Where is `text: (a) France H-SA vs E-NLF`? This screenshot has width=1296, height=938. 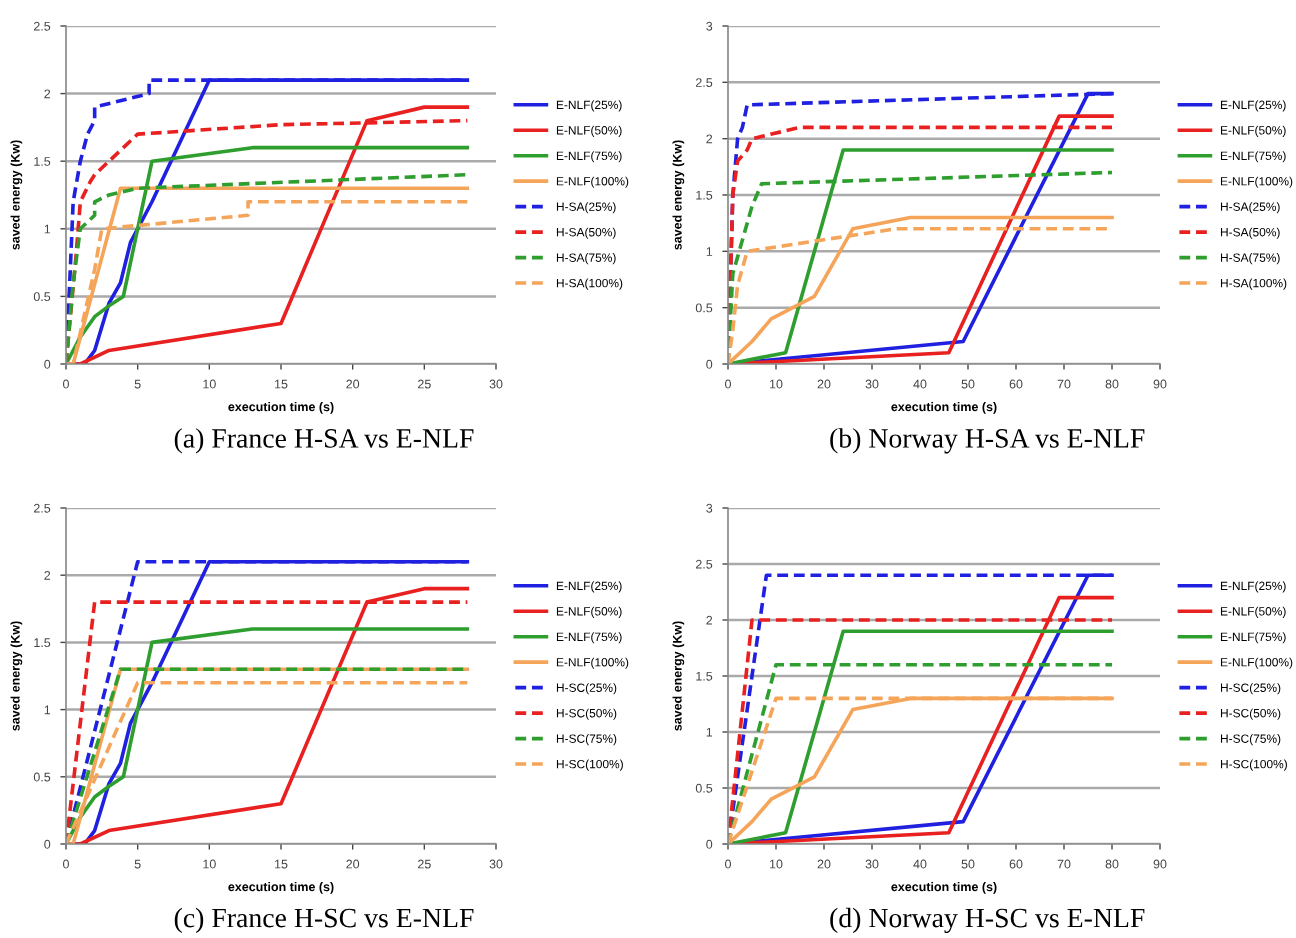
text: (a) France H-SA vs E-NLF is located at coordinates (324, 441).